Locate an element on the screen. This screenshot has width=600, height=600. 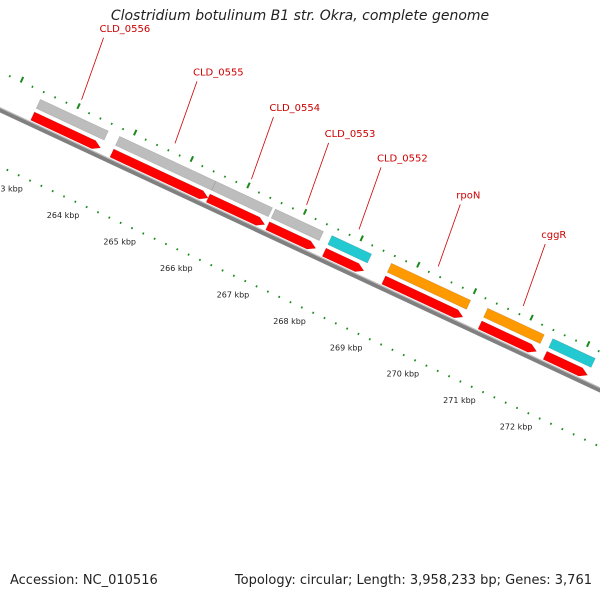
accession-text: Accession: NC_010516 is located at coordinates (84, 580).